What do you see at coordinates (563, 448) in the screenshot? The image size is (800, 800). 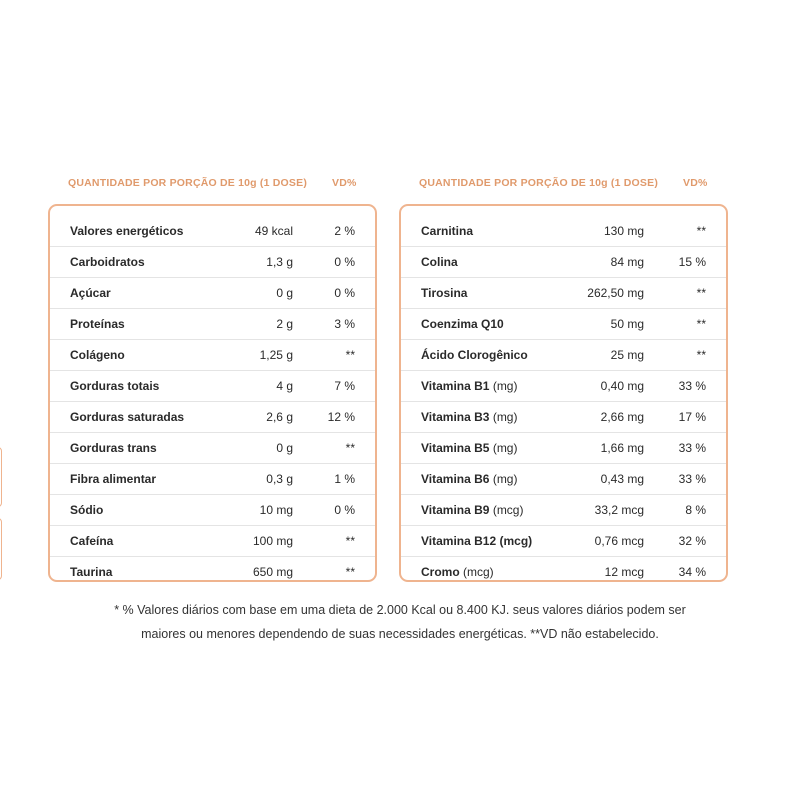 I see `table-row: Vitamina B5 (mg) 1,66 mg 33 %` at bounding box center [563, 448].